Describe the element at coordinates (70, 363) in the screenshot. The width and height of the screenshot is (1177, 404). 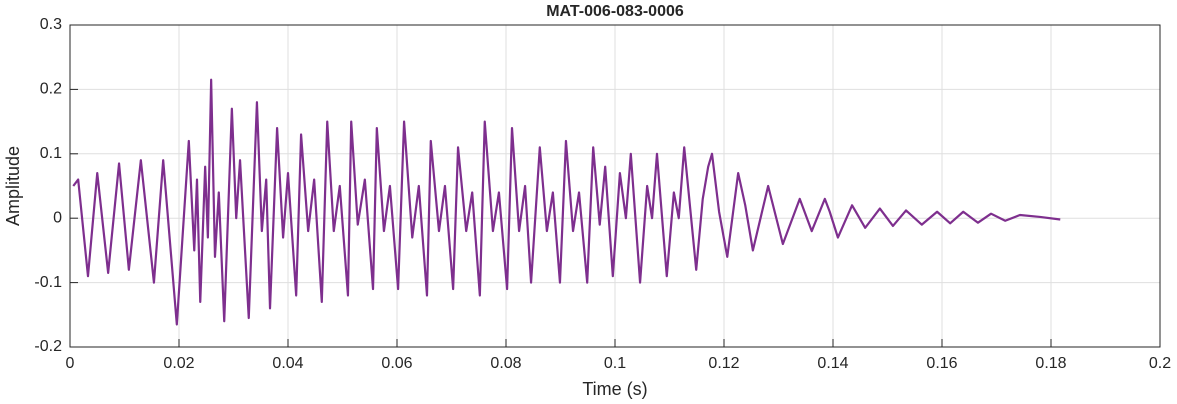
I see `x-tick-label: 0` at that location.